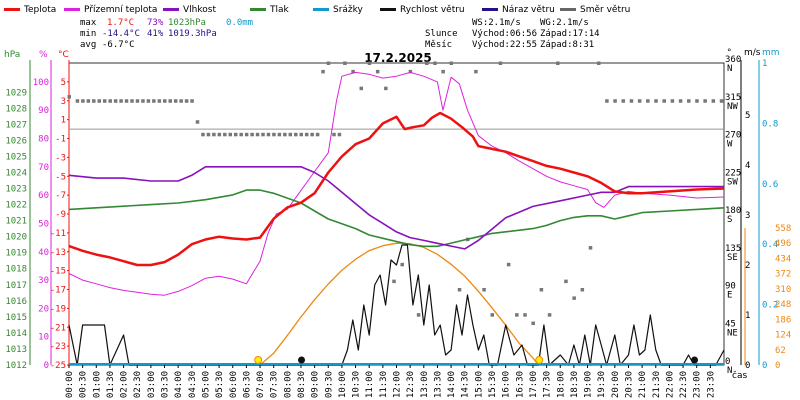 This screenshot has height=400, width=800. What do you see at coordinates (452, 384) in the screenshot?
I see `tick-label-x: 14:00` at bounding box center [452, 384].